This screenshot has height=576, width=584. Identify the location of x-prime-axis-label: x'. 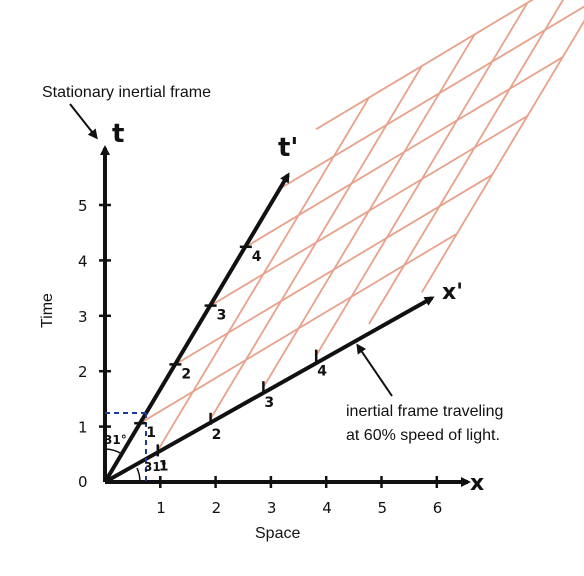
(452, 292).